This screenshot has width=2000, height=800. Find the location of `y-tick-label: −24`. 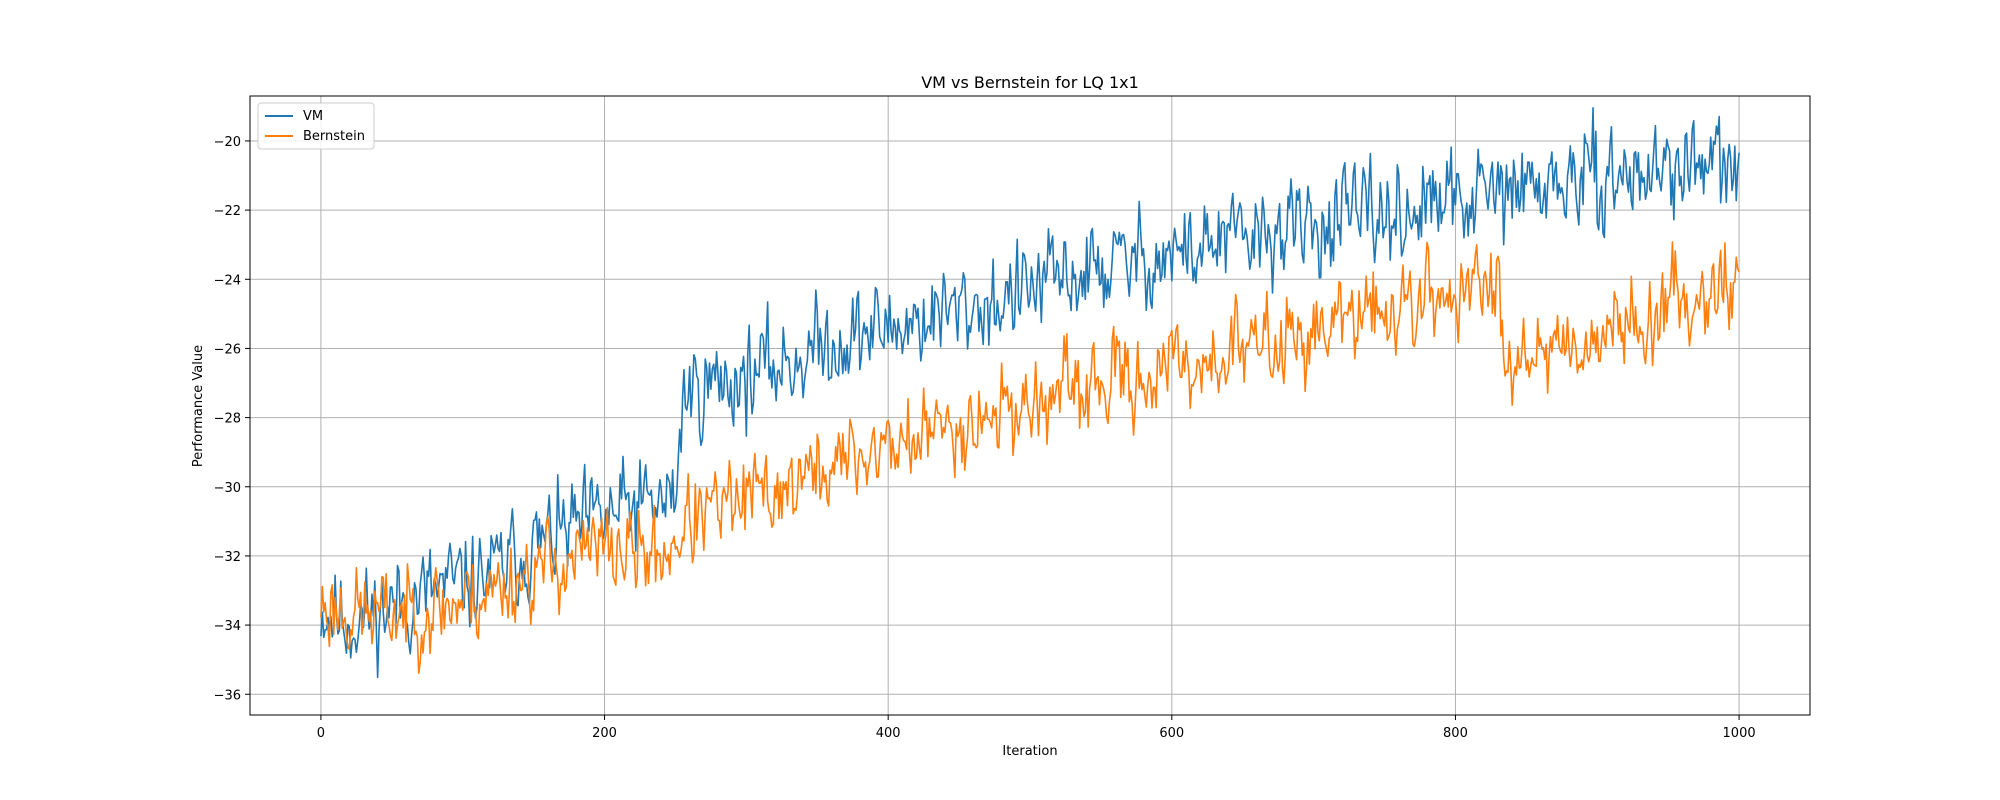

y-tick-label: −24 is located at coordinates (227, 280).